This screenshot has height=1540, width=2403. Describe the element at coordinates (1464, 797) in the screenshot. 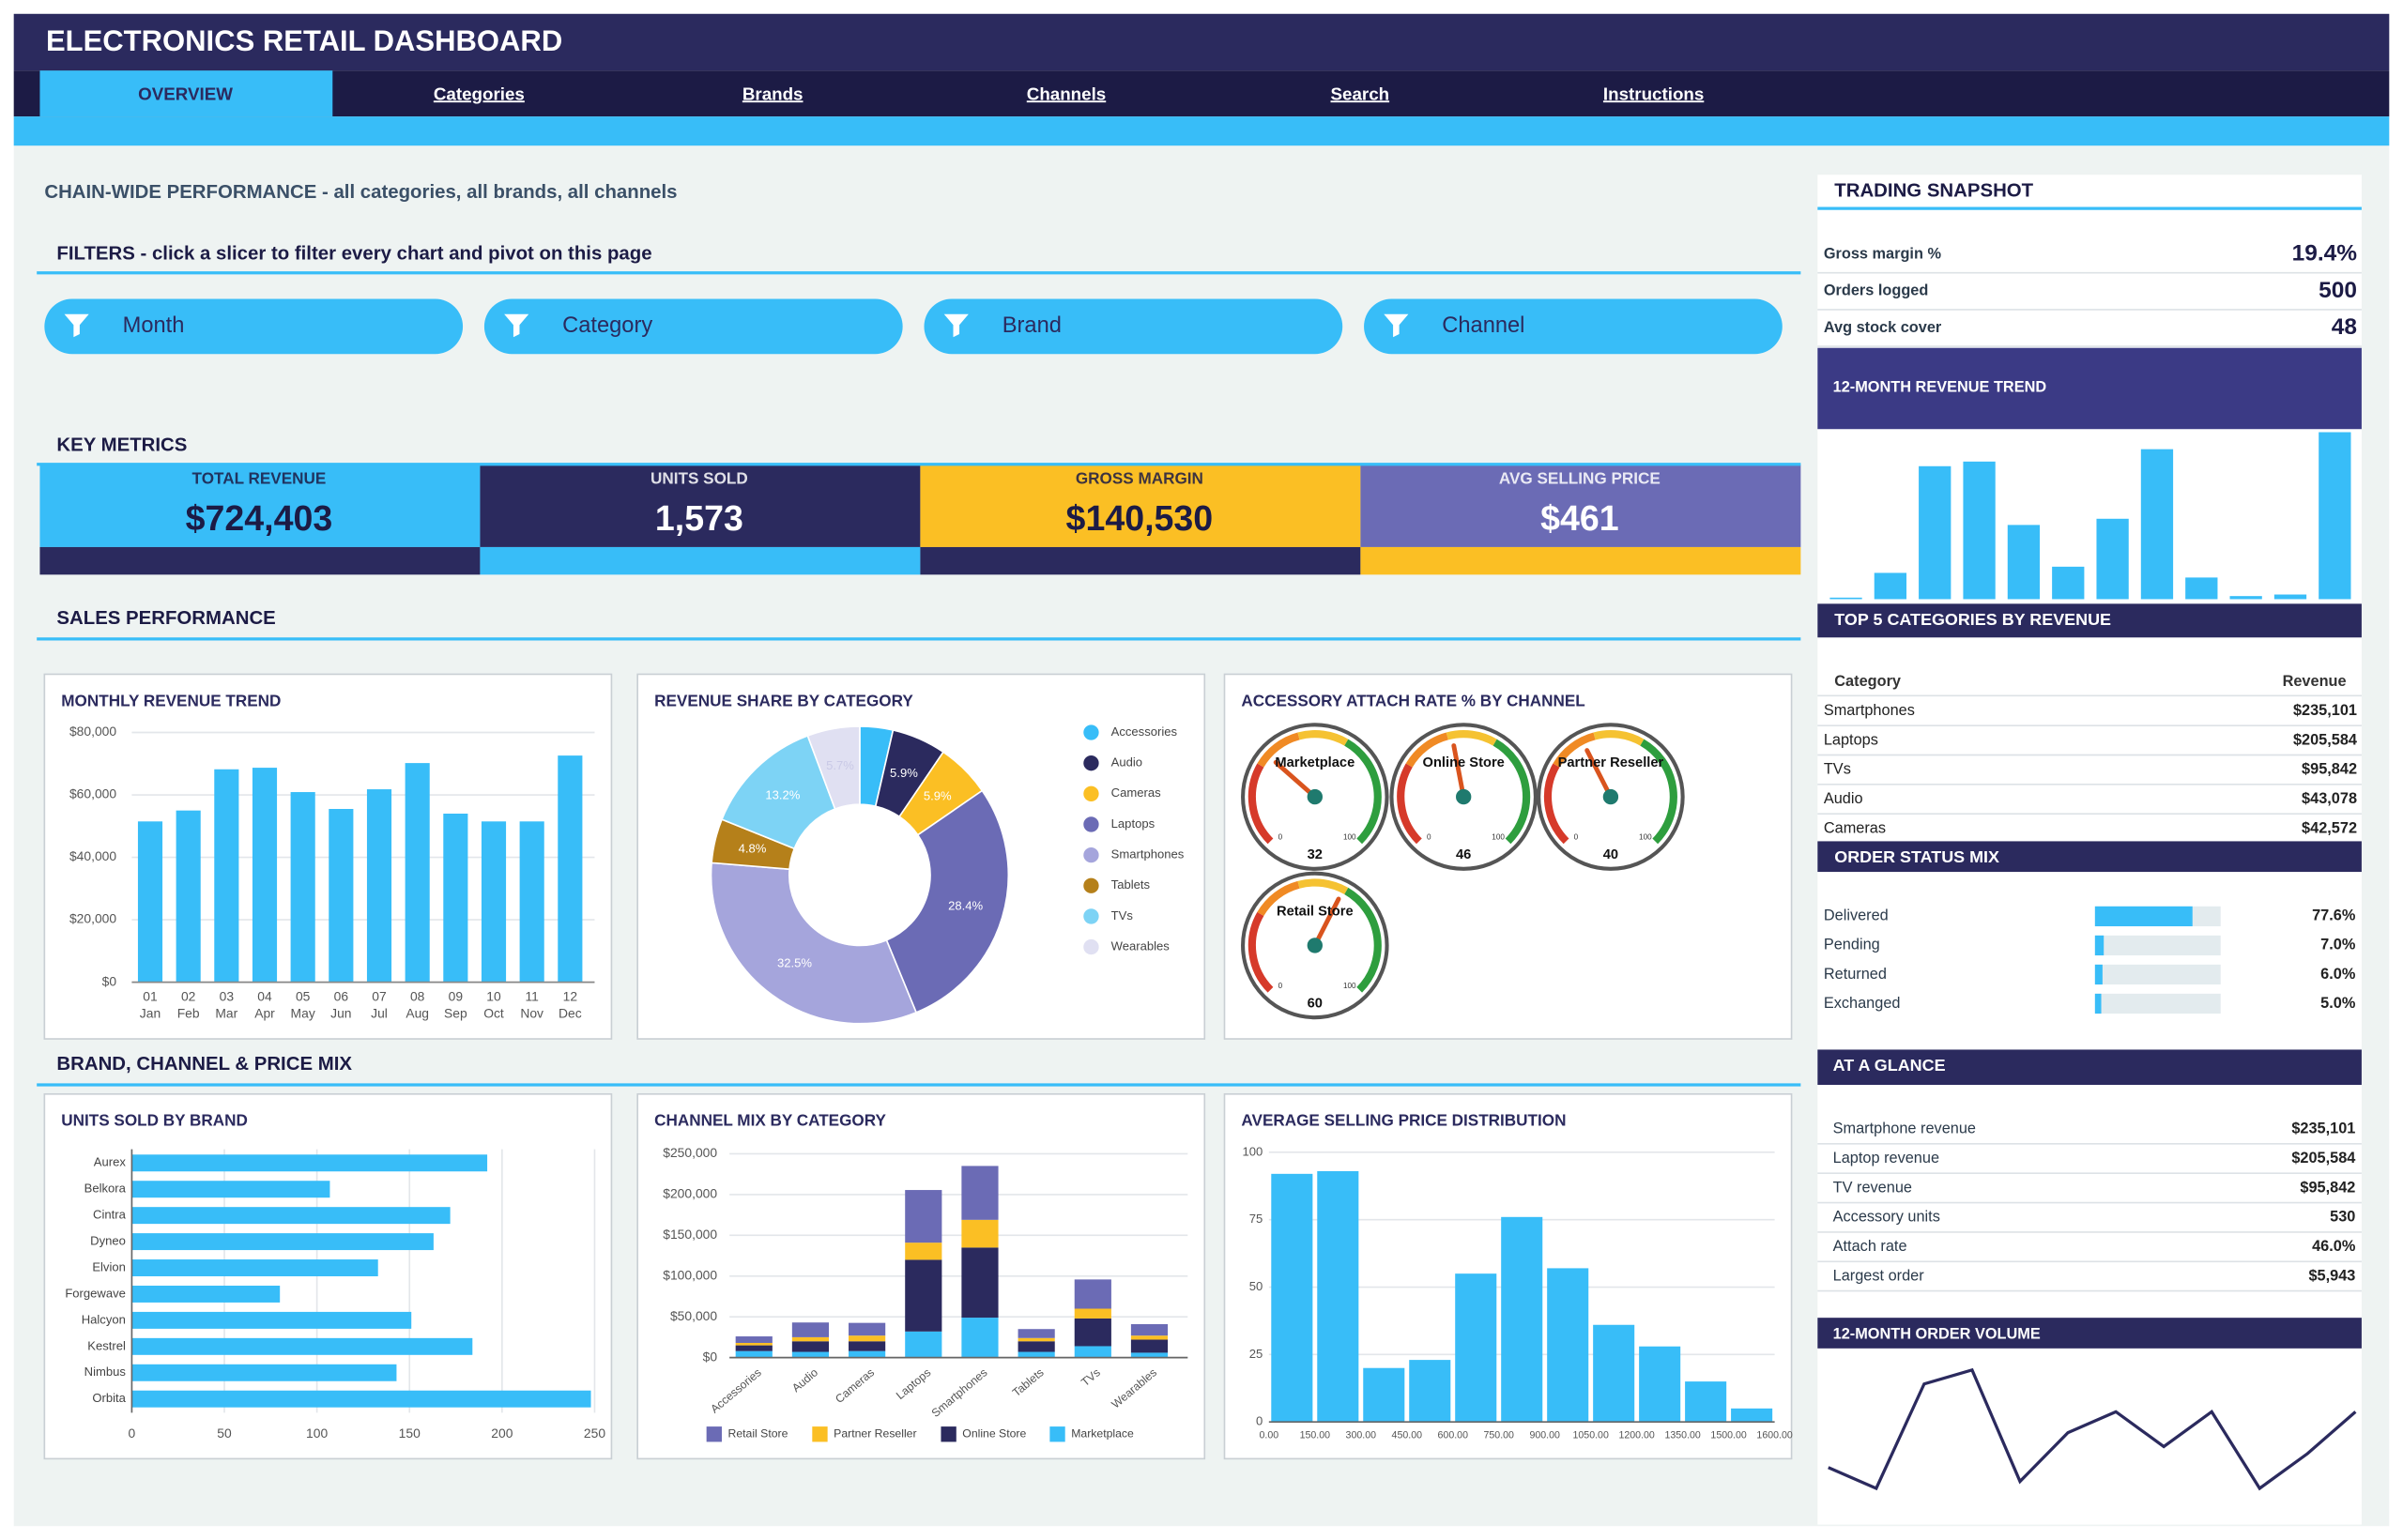

I see `gauge-hub` at that location.